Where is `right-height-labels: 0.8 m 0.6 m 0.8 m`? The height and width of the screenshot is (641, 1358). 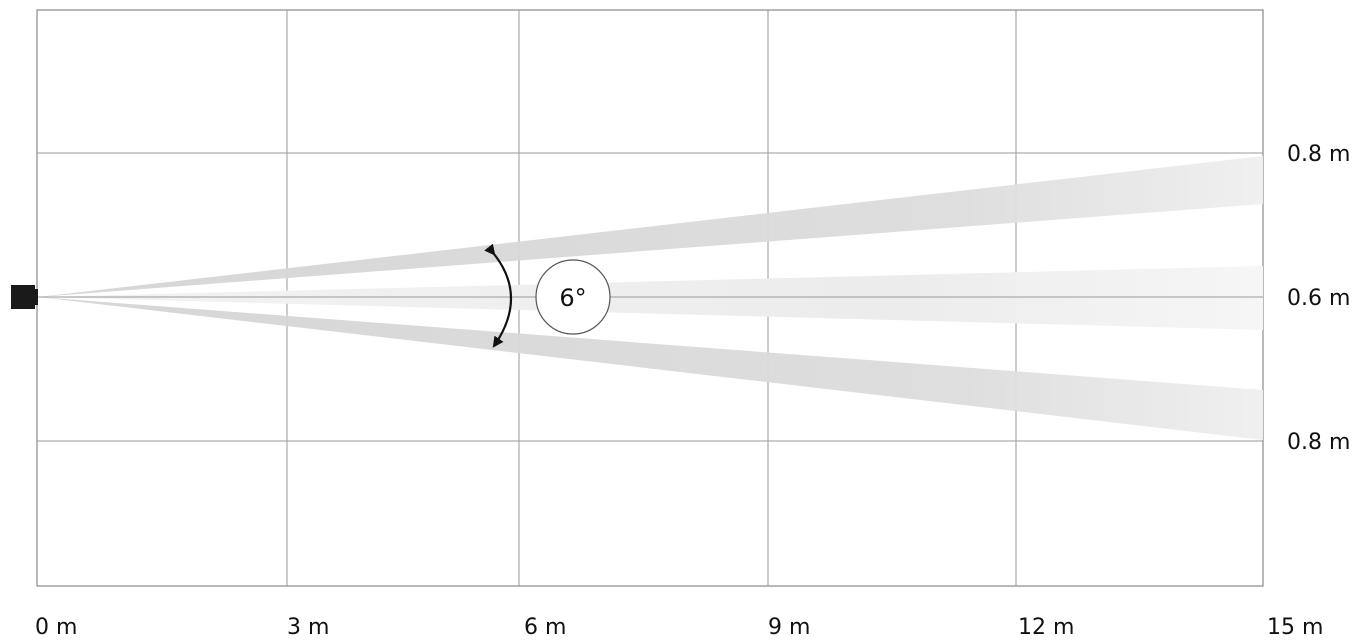
right-height-labels: 0.8 m 0.6 m 0.8 m is located at coordinates (1318, 298).